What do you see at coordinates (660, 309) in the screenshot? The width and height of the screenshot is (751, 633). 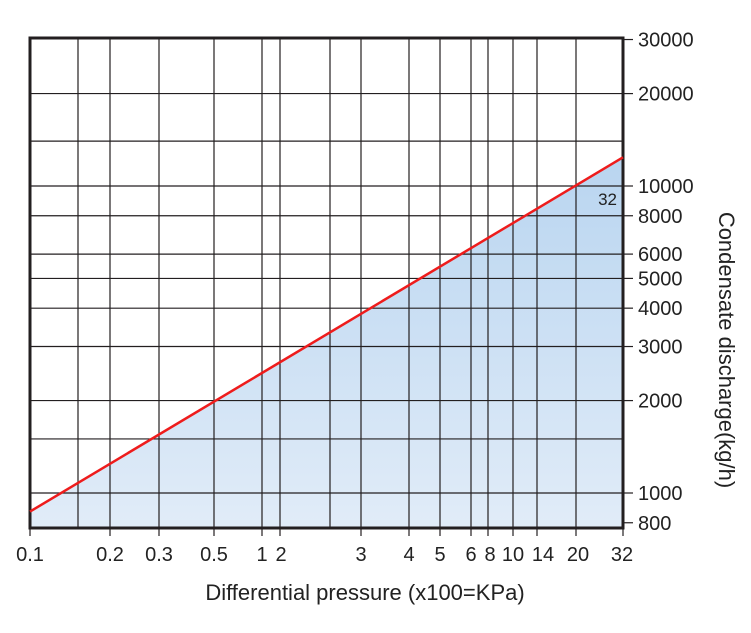 I see `y-tick-label: 4000` at bounding box center [660, 309].